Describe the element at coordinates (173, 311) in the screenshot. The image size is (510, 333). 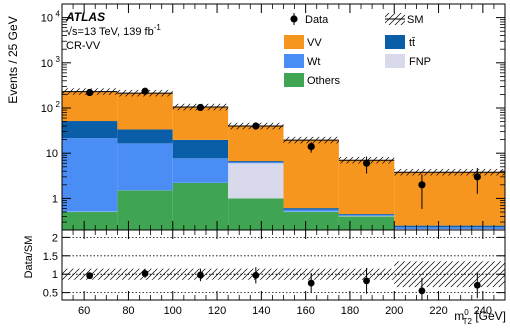
I see `x-tick-label-2: 100` at that location.